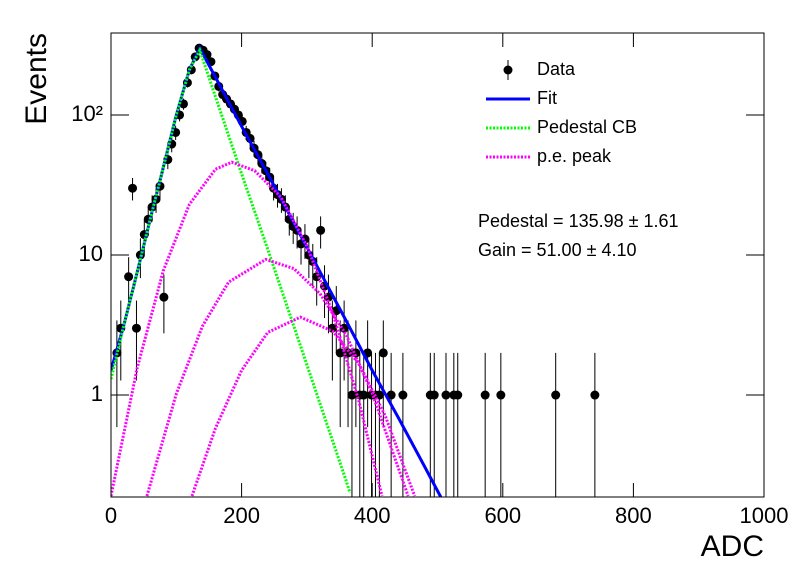 The height and width of the screenshot is (572, 796). I want to click on curve, so click(303, 406).